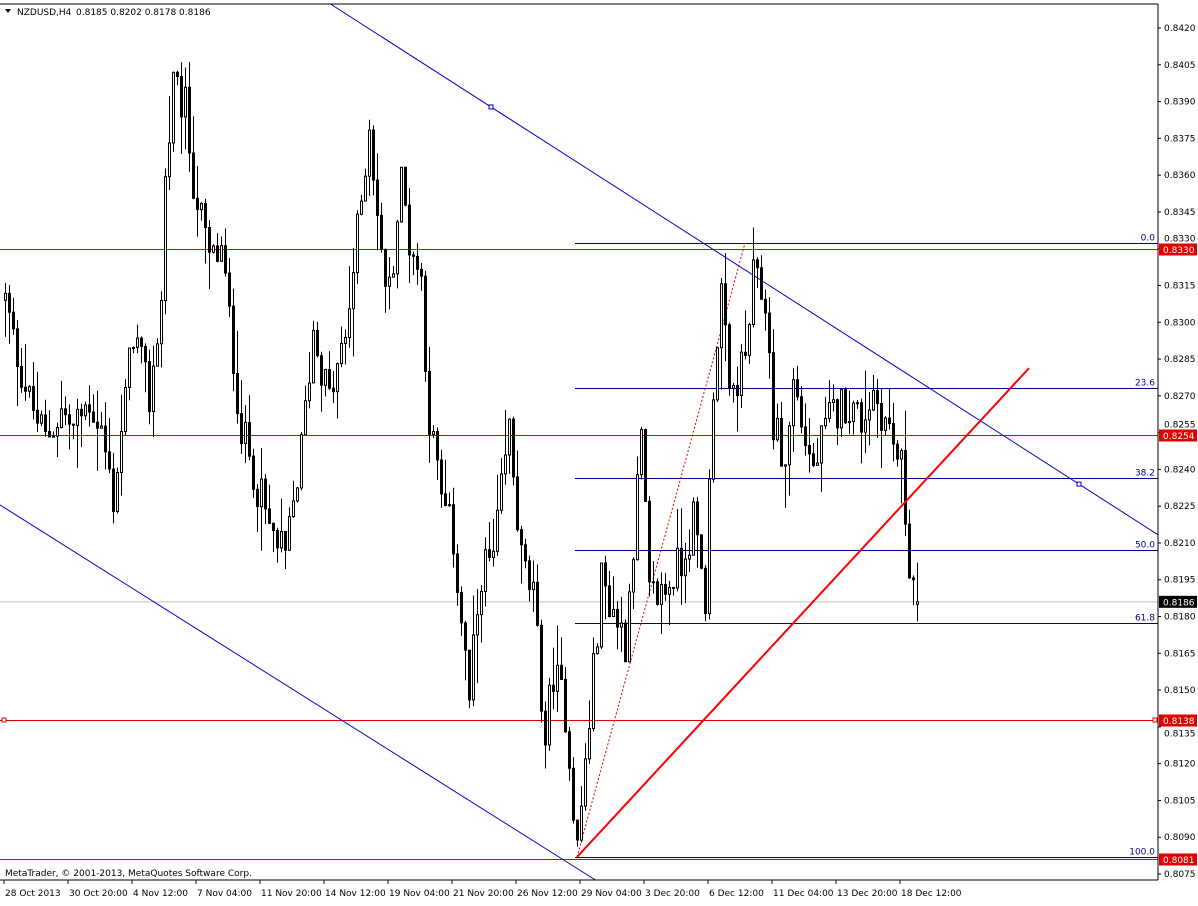 This screenshot has width=1198, height=906. What do you see at coordinates (547, 894) in the screenshot?
I see `x-tick-label: 26 Nov 12:00` at bounding box center [547, 894].